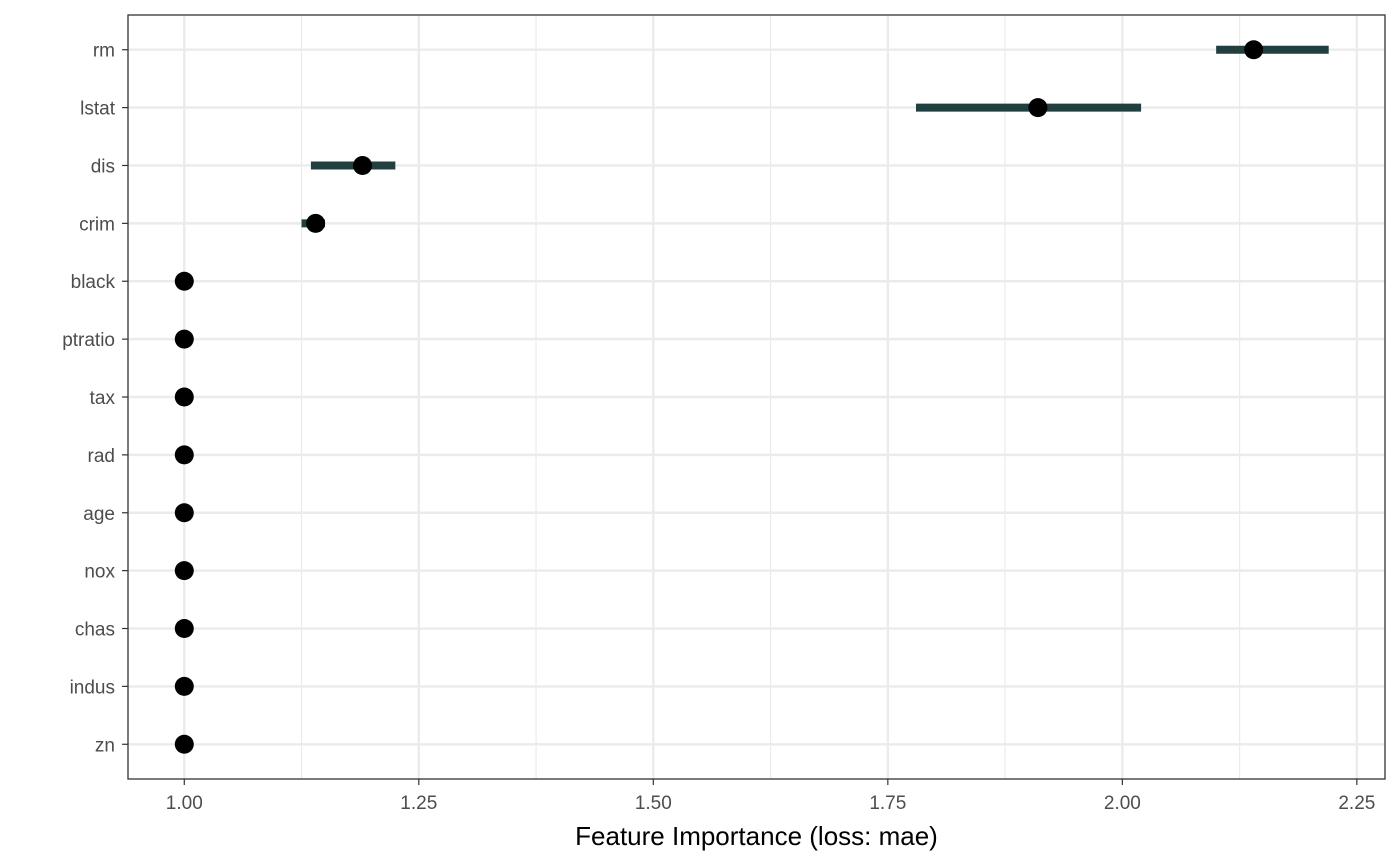 The image size is (1400, 866). I want to click on importance-point-nox, so click(184, 571).